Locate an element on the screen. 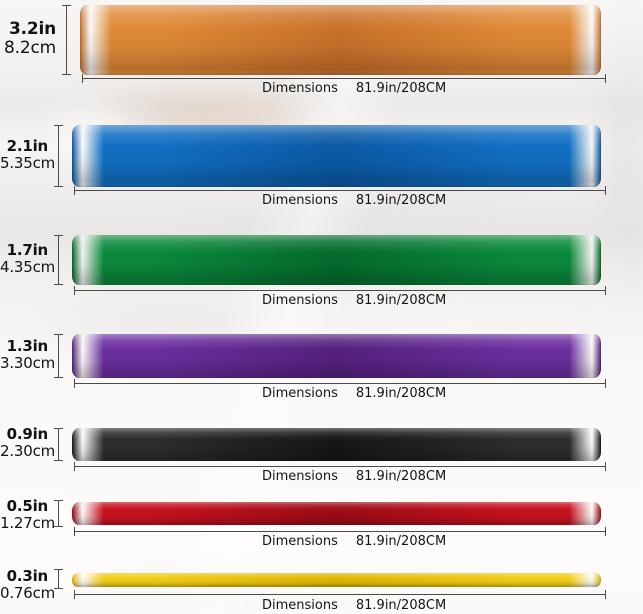 The width and height of the screenshot is (643, 614). height-inches-yellow: 0.3in is located at coordinates (27, 576).